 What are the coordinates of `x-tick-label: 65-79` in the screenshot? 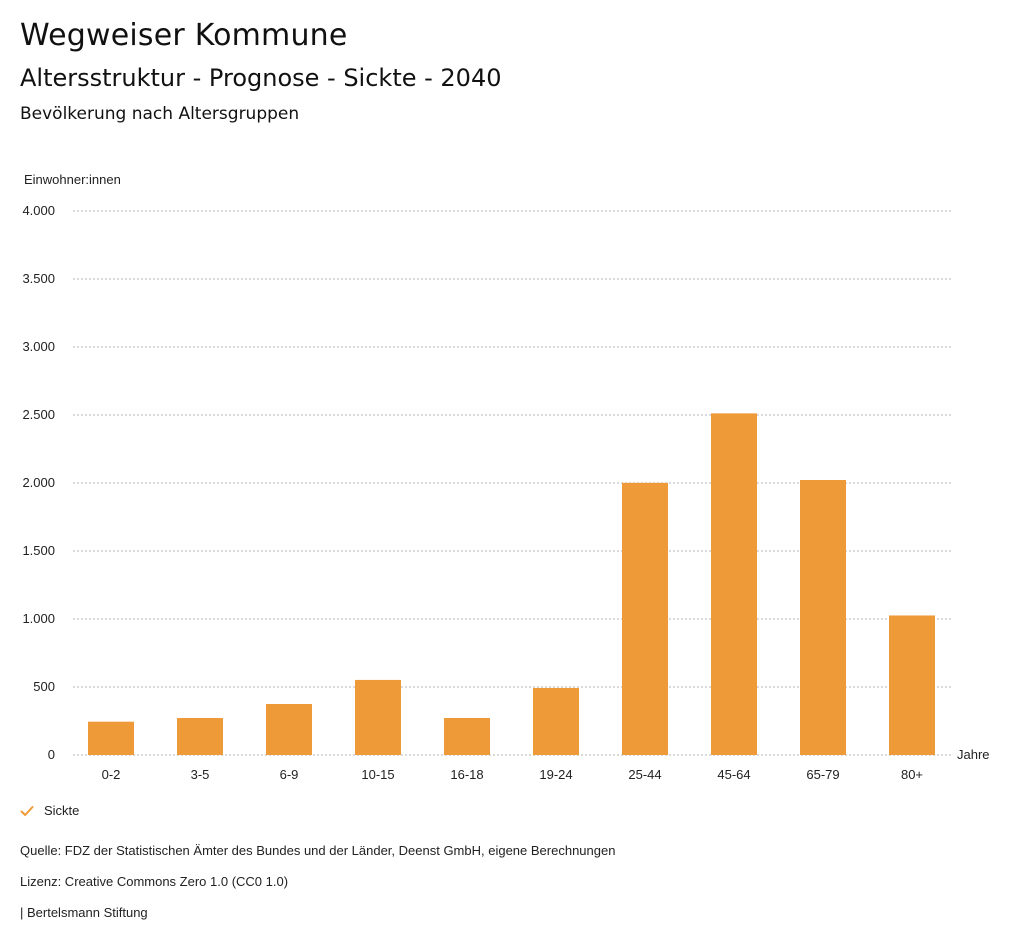 It's located at (822, 774).